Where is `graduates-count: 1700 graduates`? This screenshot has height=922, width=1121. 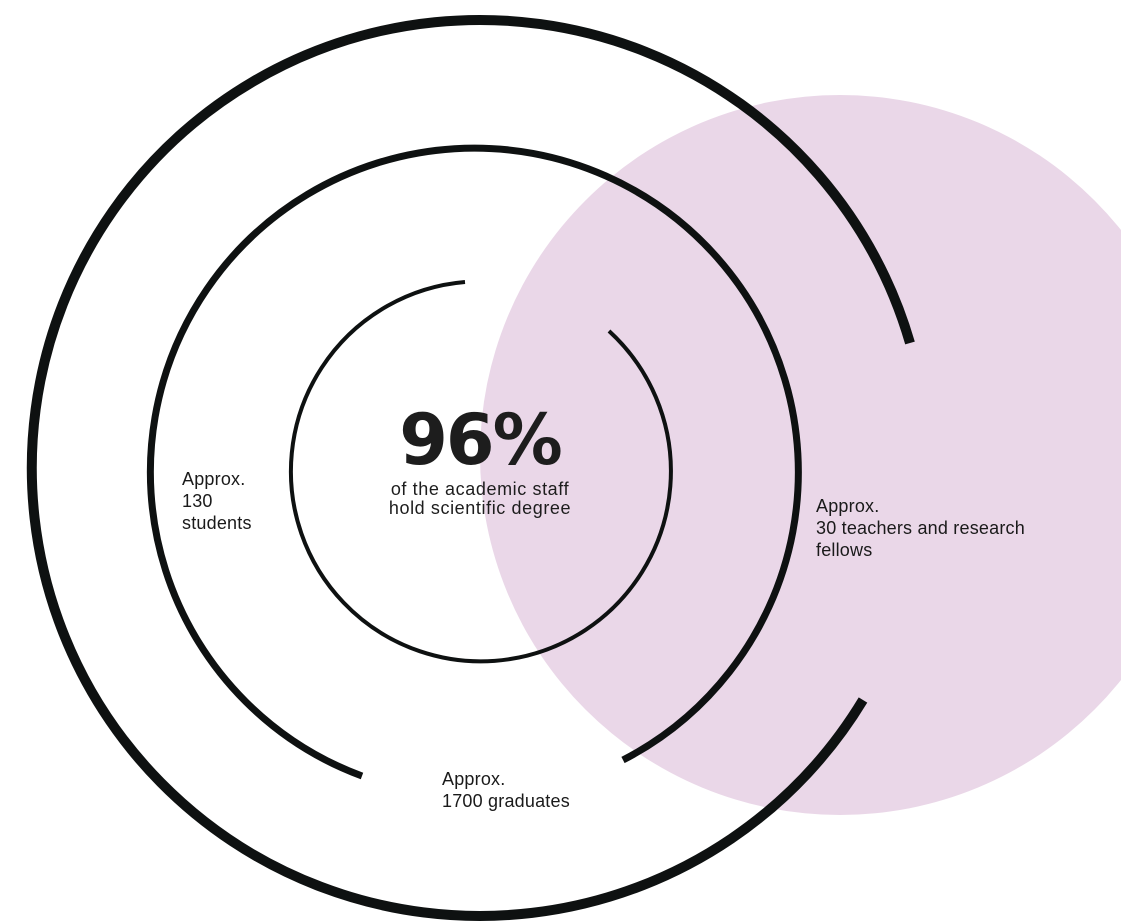 graduates-count: 1700 graduates is located at coordinates (506, 801).